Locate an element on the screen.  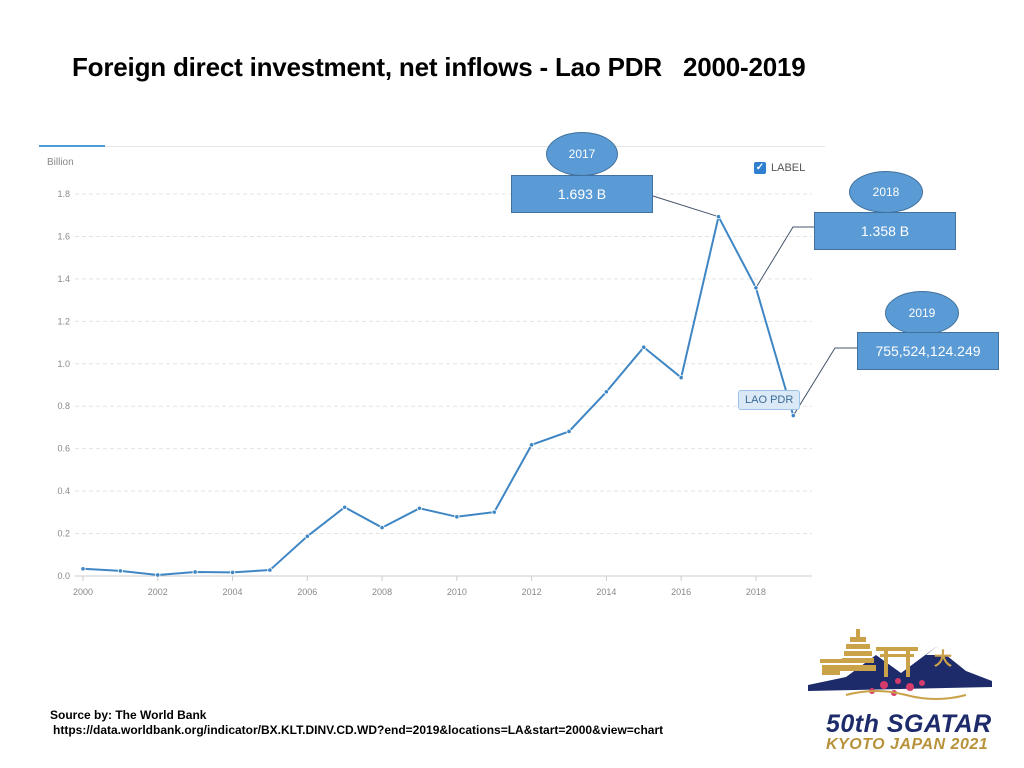
logo-blossoms is located at coordinates (897, 687).